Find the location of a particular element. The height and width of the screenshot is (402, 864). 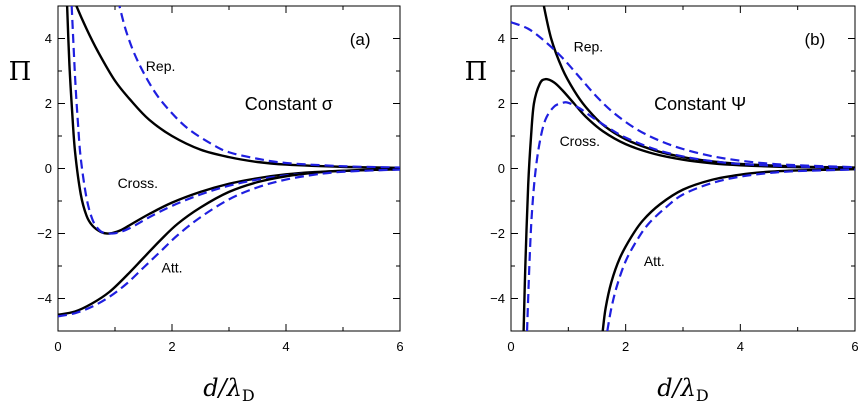

chart-0-xtick-label: 4 is located at coordinates (285, 346).